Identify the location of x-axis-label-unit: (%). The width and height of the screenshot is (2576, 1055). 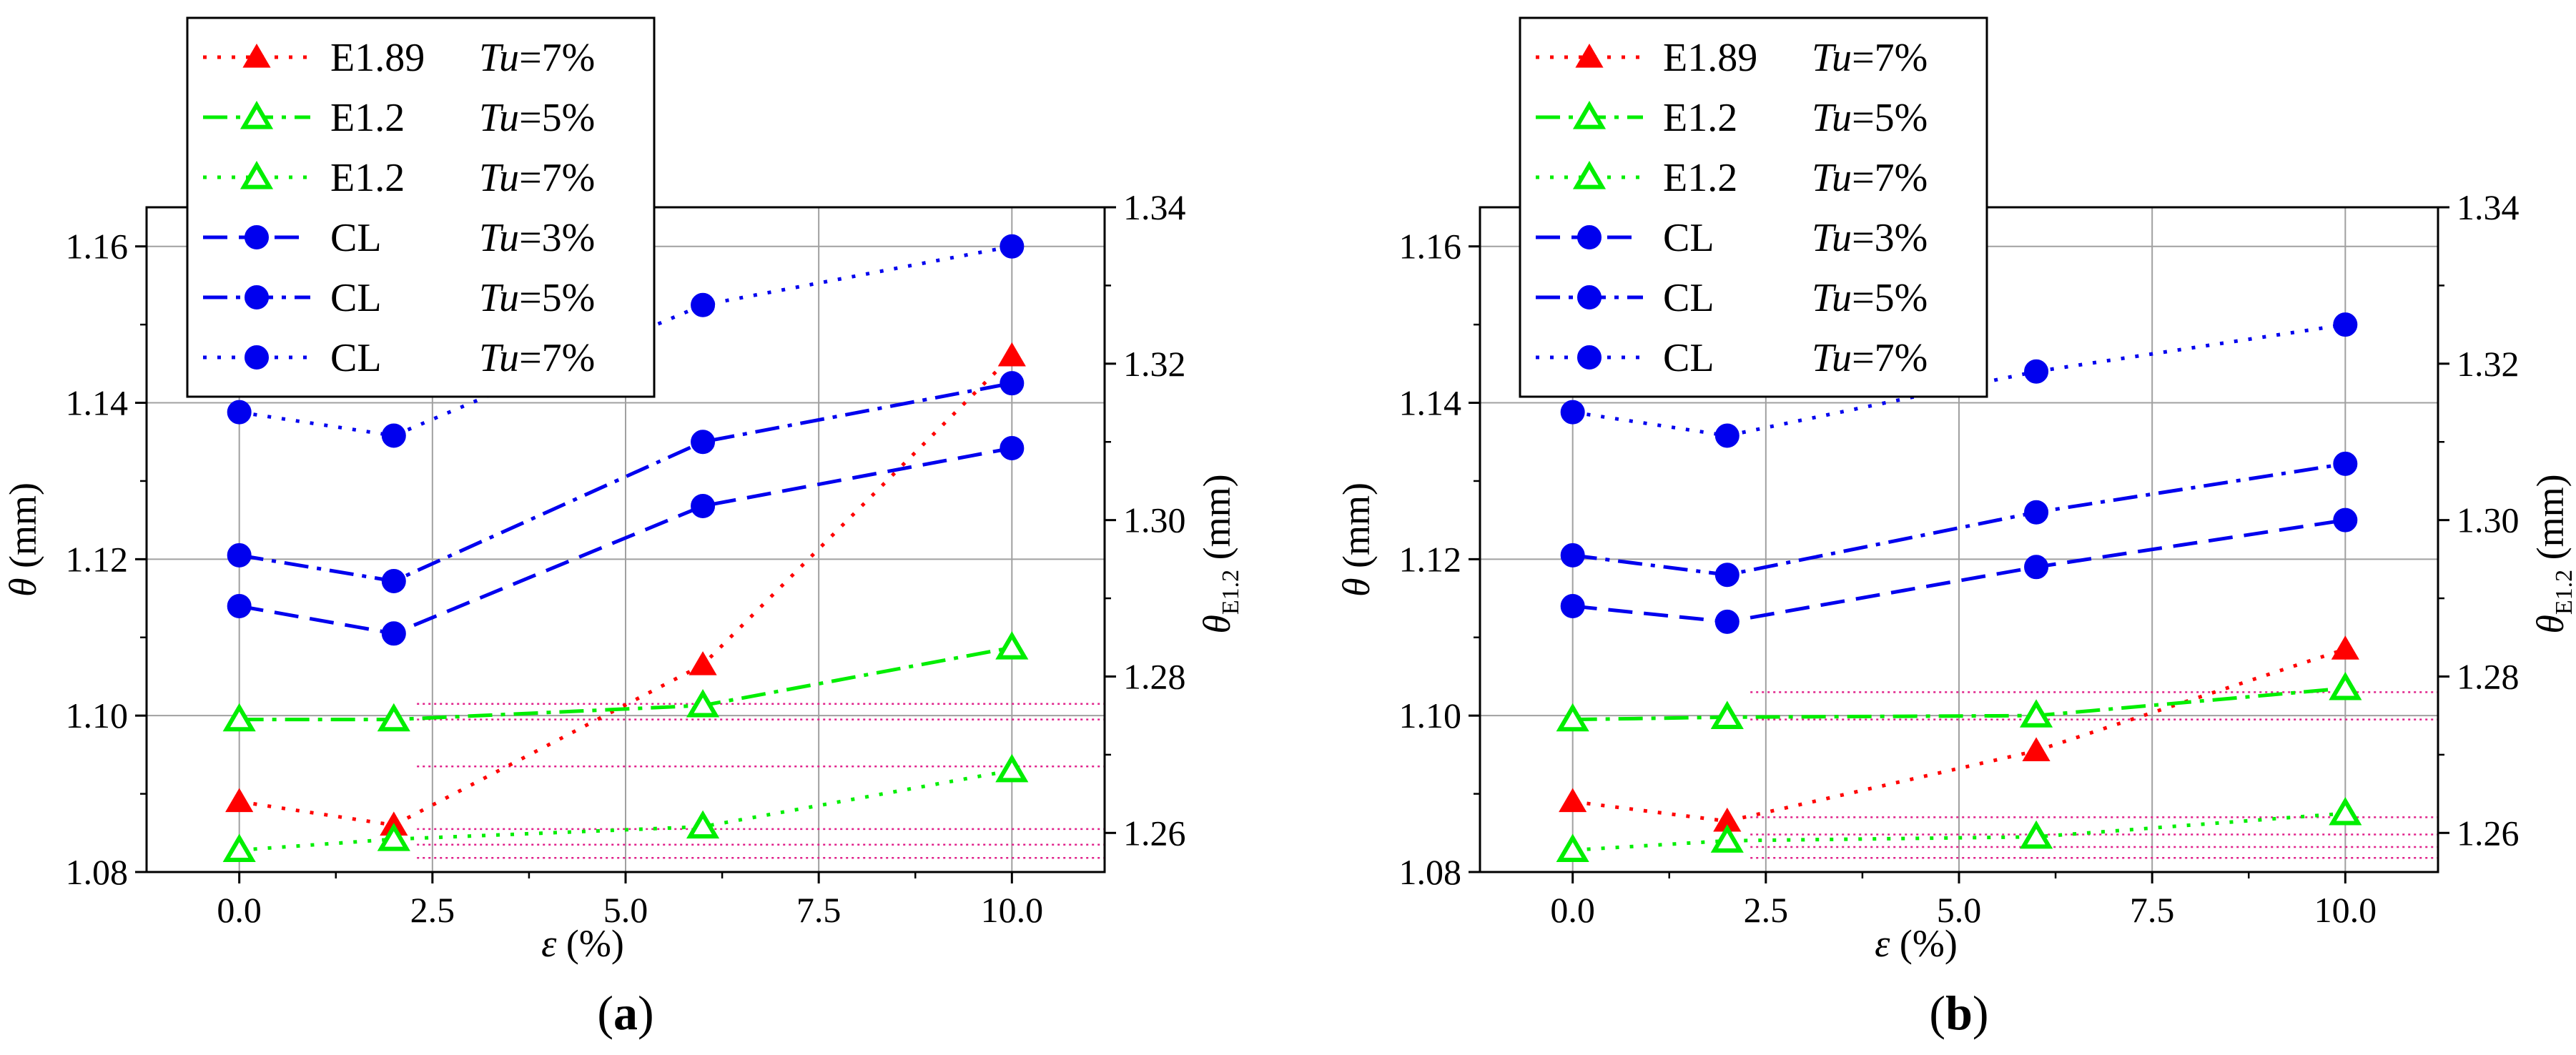
(589, 943).